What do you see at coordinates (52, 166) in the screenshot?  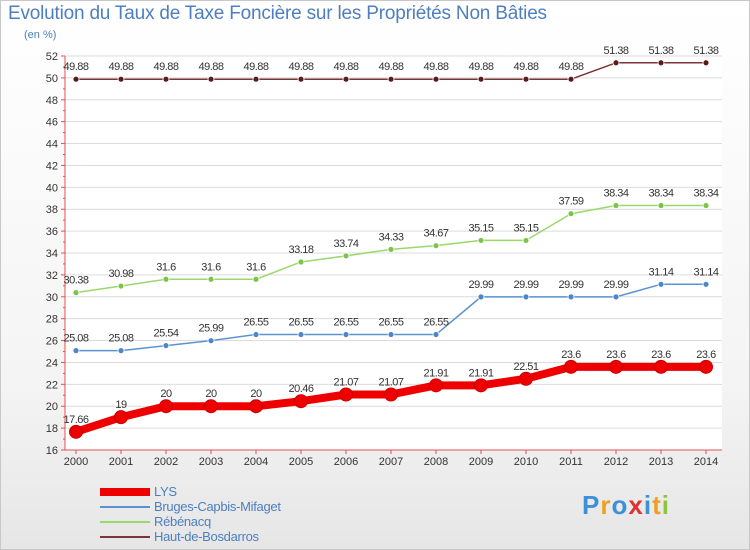 I see `y-tick-label: 42` at bounding box center [52, 166].